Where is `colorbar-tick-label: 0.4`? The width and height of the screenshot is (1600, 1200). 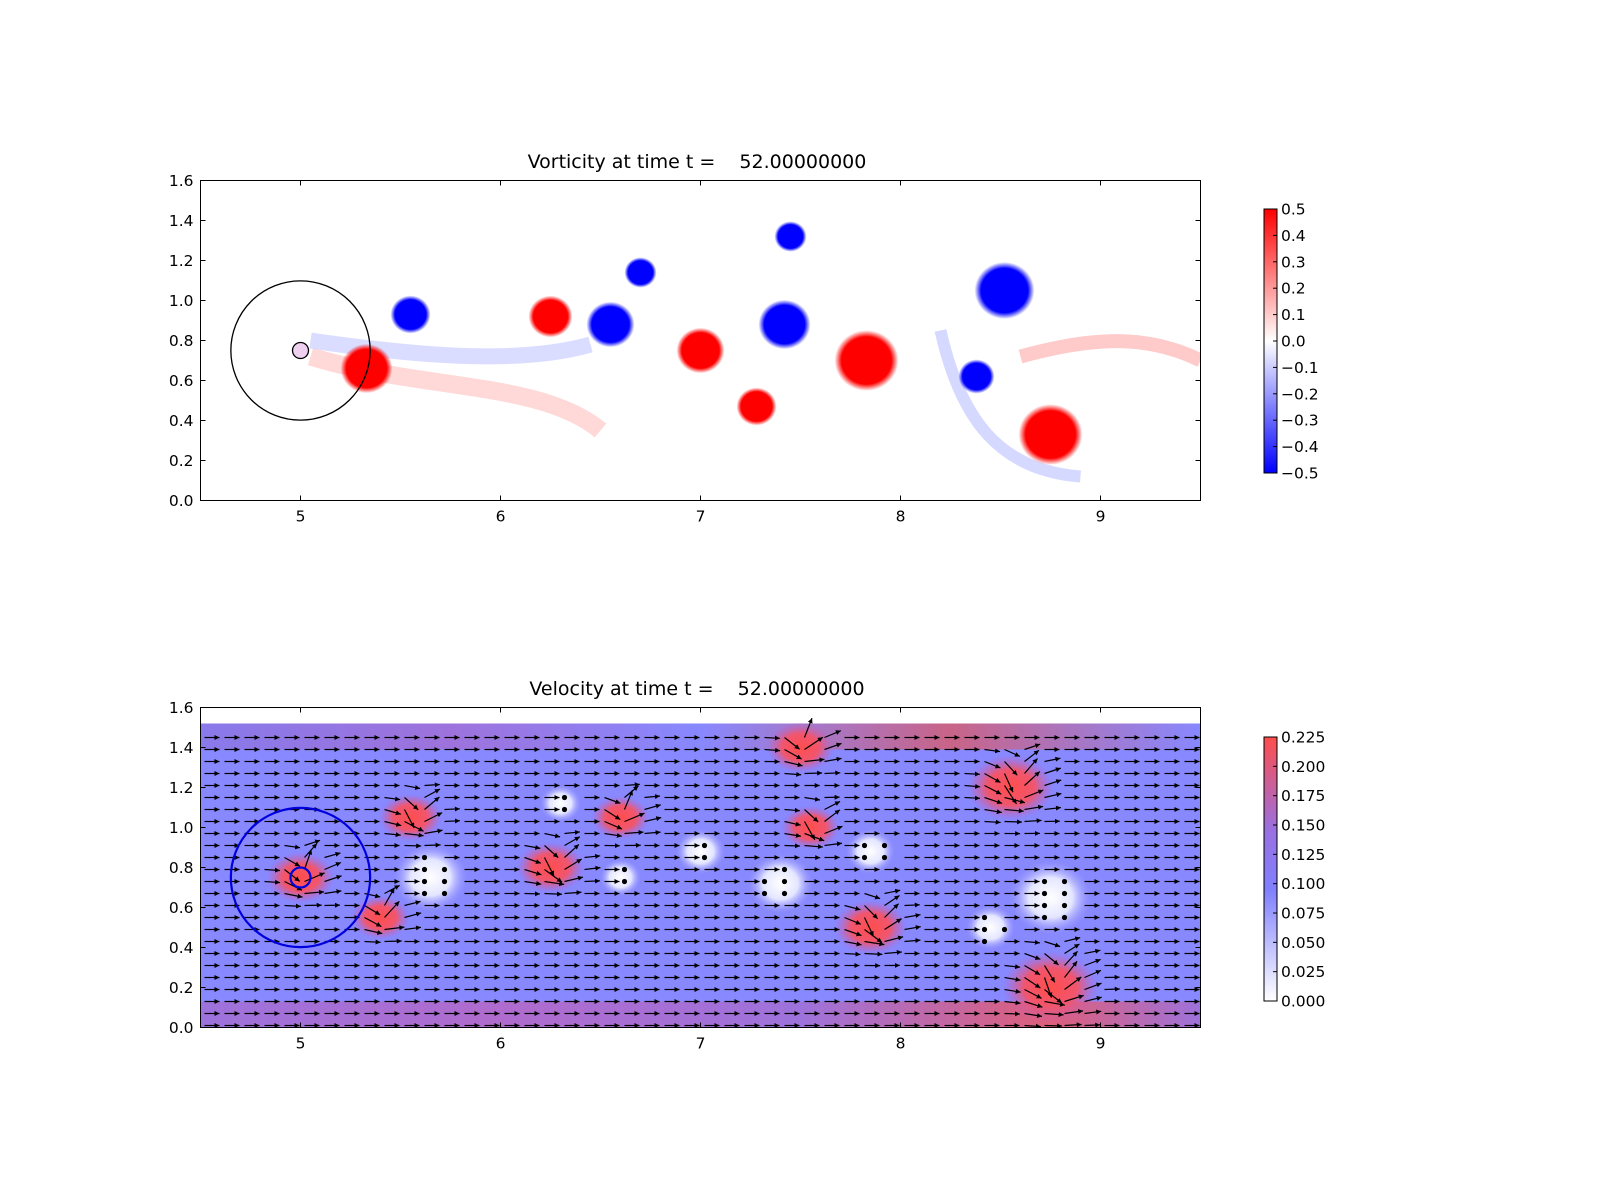
colorbar-tick-label: 0.4 is located at coordinates (1293, 236).